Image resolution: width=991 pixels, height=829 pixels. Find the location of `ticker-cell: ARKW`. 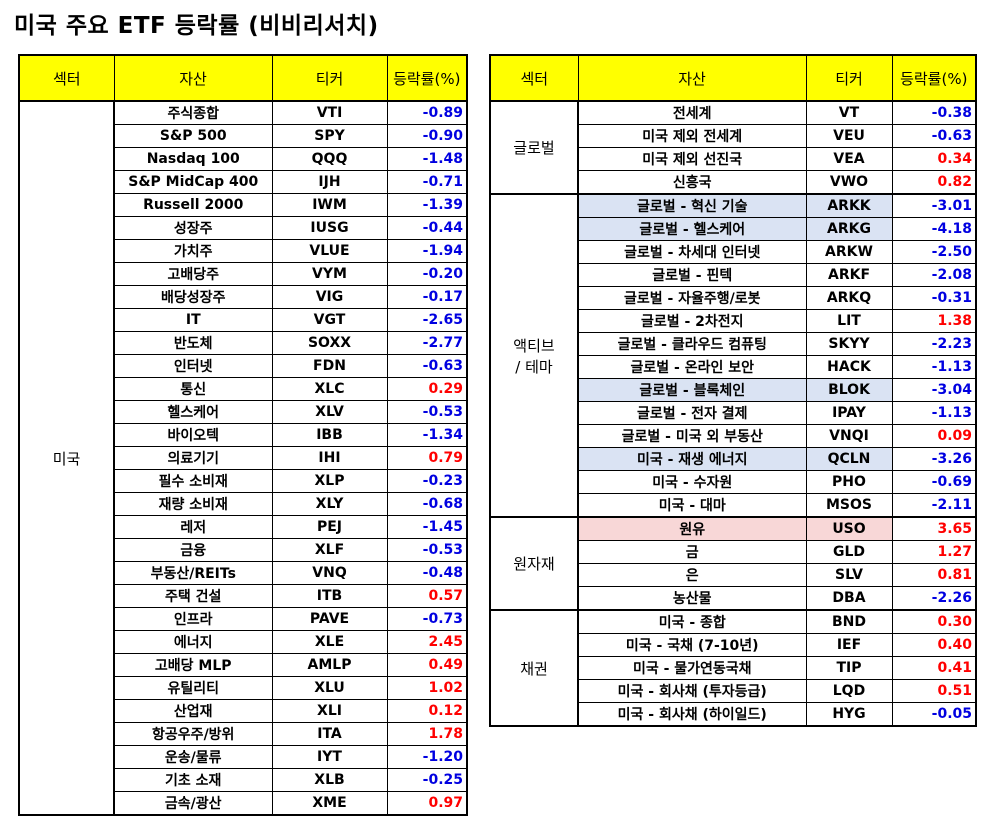

ticker-cell: ARKW is located at coordinates (849, 252).